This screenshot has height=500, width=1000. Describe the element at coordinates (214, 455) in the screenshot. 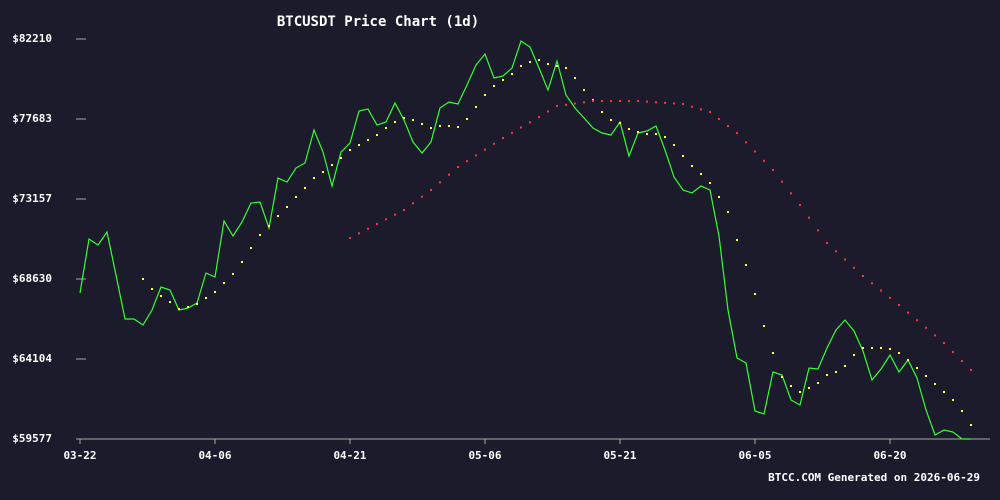

I see `x-tick-label: 04-06` at that location.